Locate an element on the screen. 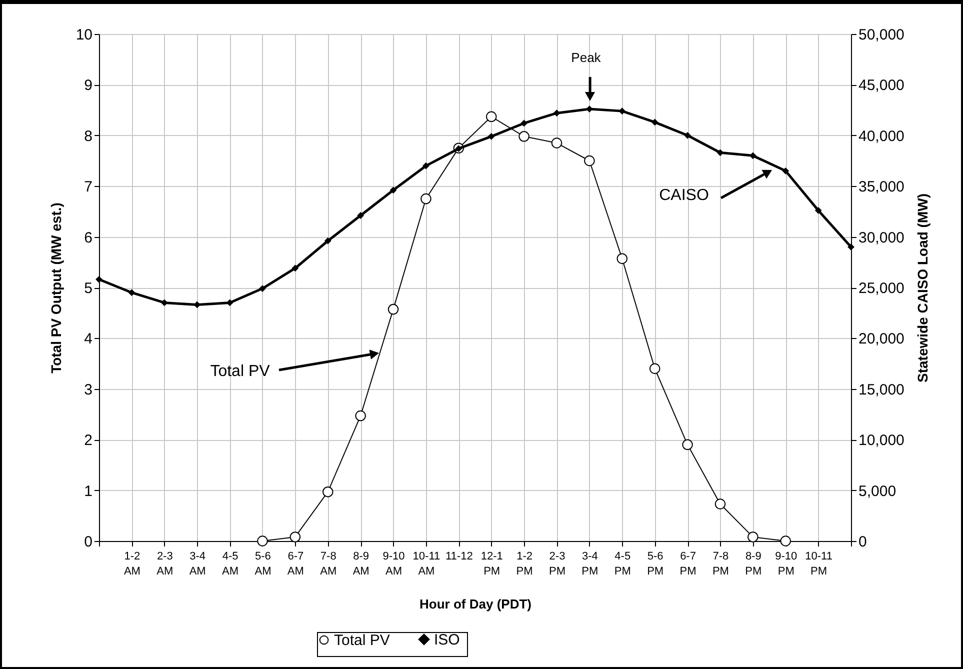  y2-tick-label: 40,000 is located at coordinates (881, 136).